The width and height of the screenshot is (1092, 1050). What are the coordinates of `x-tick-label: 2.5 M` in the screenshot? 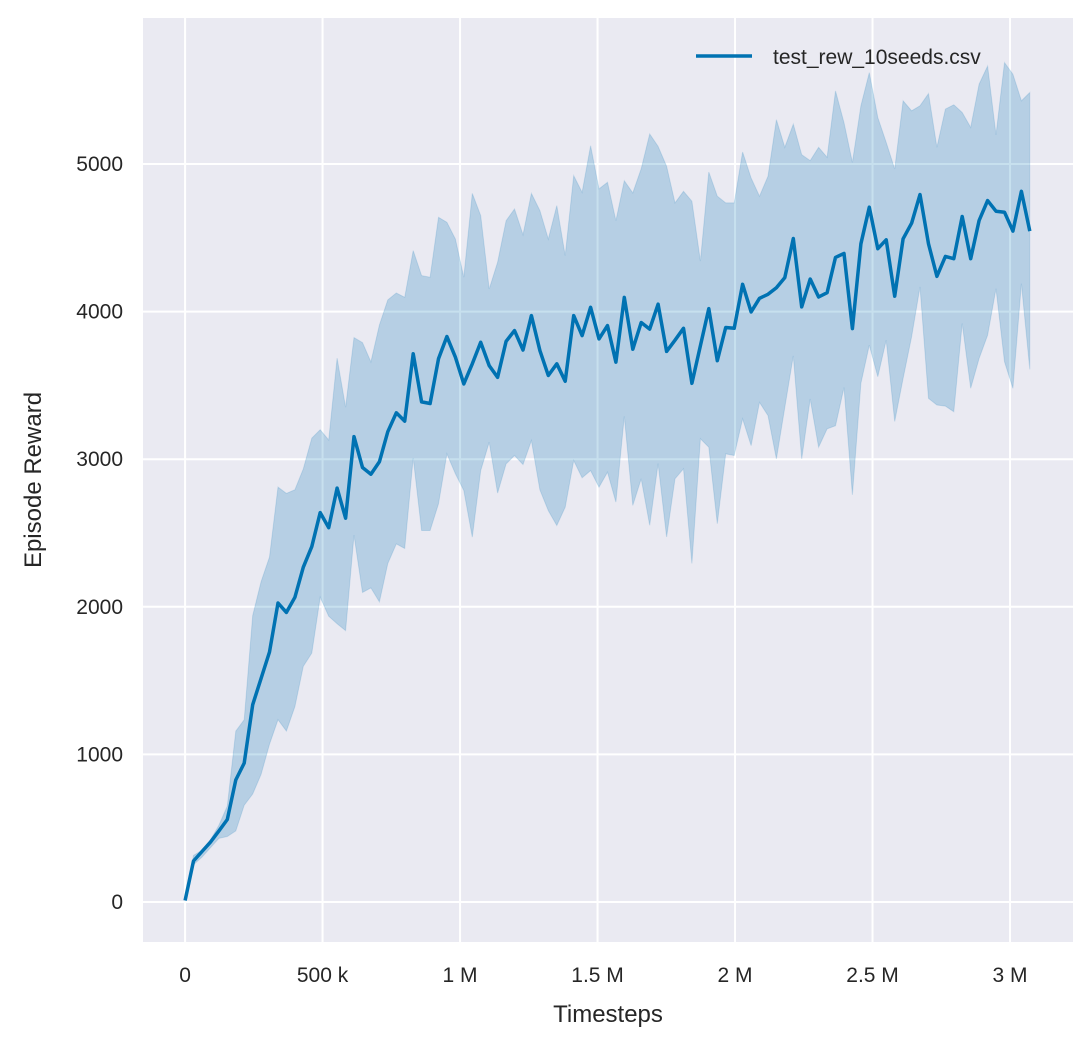 It's located at (872, 975).